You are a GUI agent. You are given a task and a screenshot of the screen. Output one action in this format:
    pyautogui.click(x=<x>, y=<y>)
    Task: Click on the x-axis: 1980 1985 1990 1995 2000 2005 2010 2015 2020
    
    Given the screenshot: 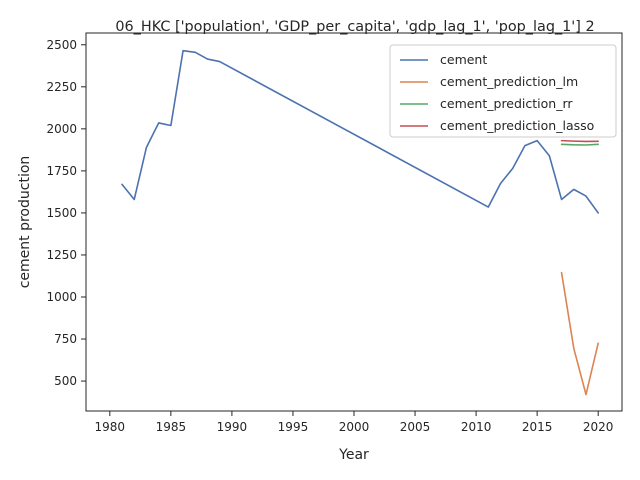 What is the action you would take?
    pyautogui.click(x=354, y=422)
    